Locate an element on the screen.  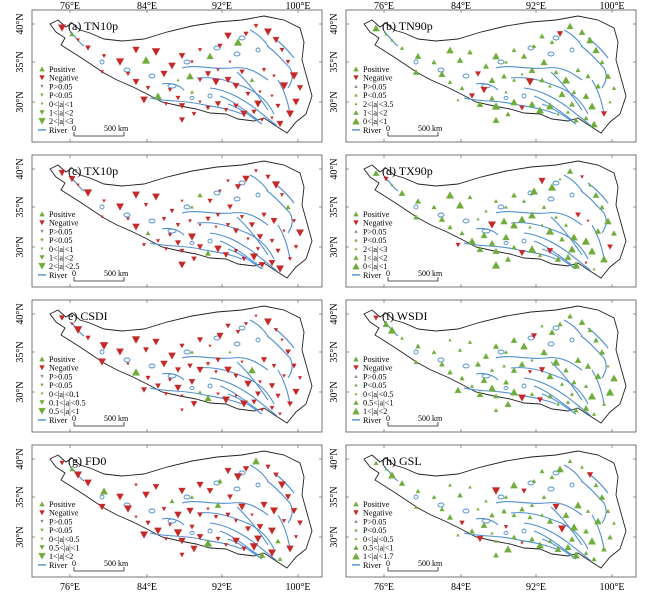
x-tick-label-top: 76°E is located at coordinates (384, 6).